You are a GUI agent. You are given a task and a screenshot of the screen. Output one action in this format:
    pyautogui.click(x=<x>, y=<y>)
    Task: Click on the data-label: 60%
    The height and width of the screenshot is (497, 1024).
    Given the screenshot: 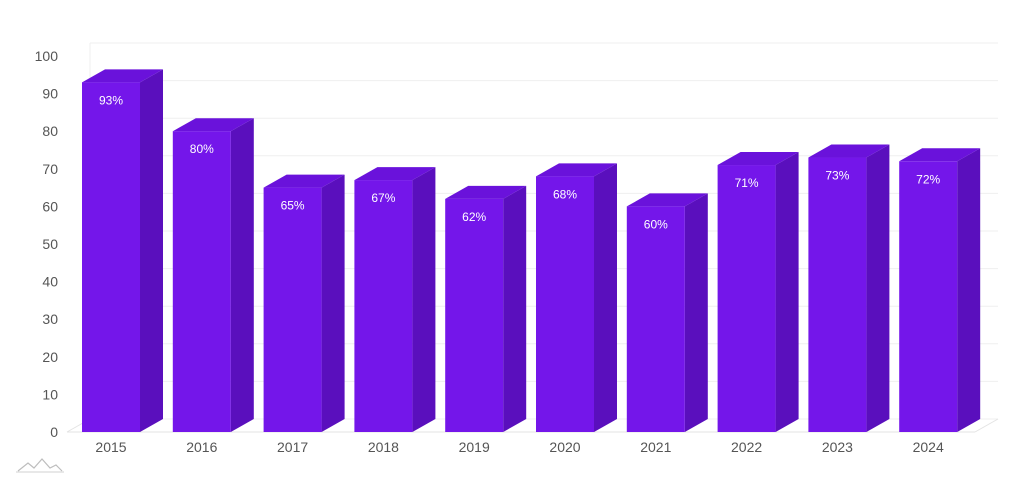 What is the action you would take?
    pyautogui.click(x=656, y=224)
    